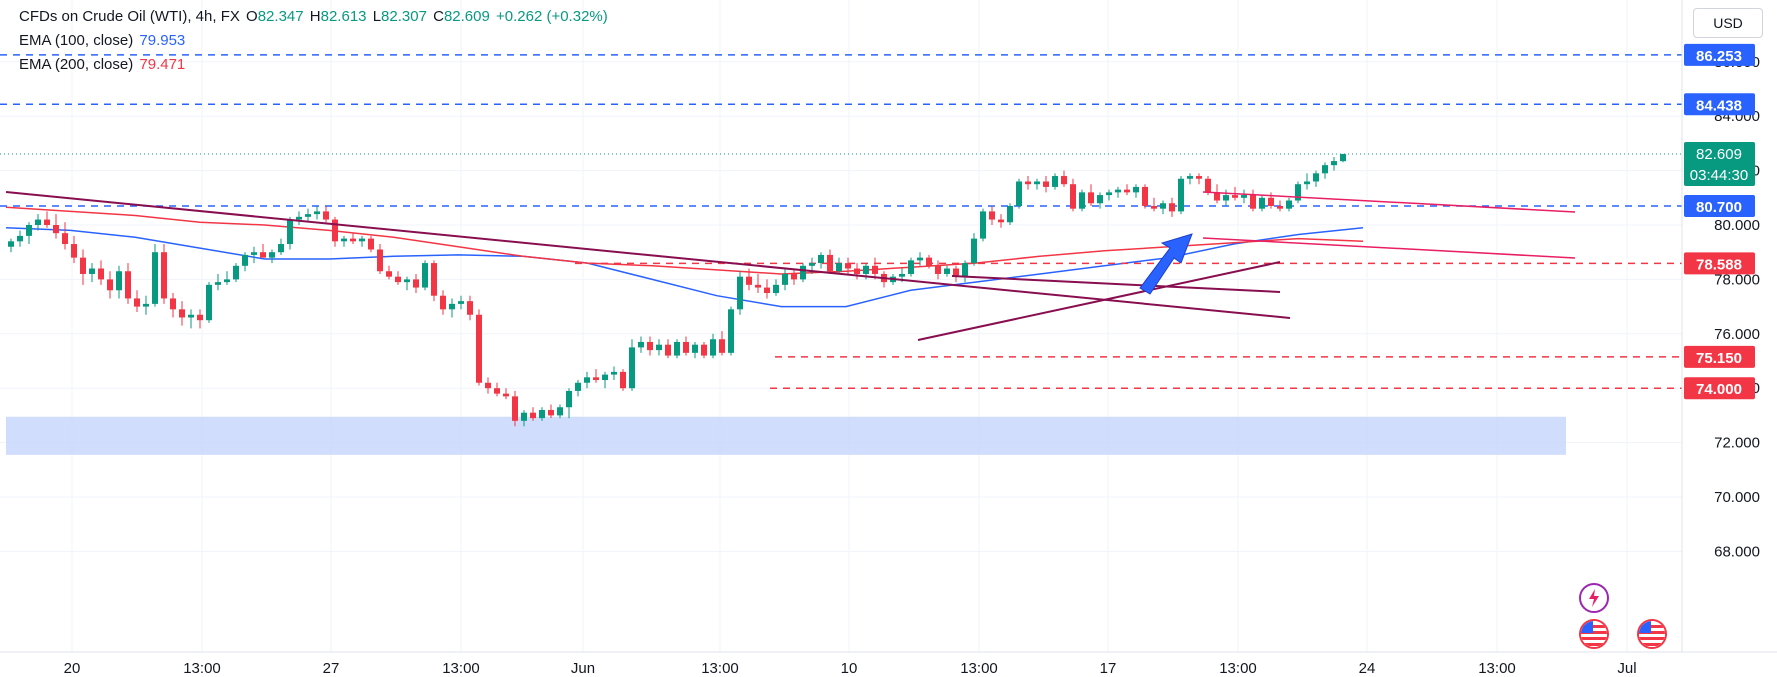  What do you see at coordinates (1108, 668) in the screenshot?
I see `time-tick-label: 17` at bounding box center [1108, 668].